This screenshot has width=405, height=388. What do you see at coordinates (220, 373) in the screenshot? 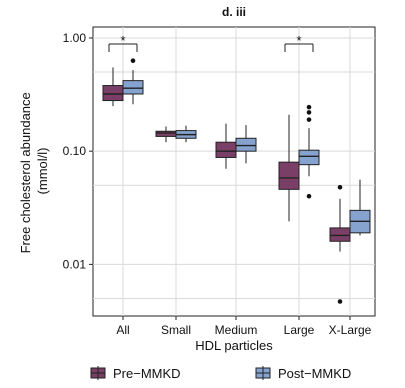
I see `legend: Pre−MMKD Post−MMKD` at bounding box center [220, 373].